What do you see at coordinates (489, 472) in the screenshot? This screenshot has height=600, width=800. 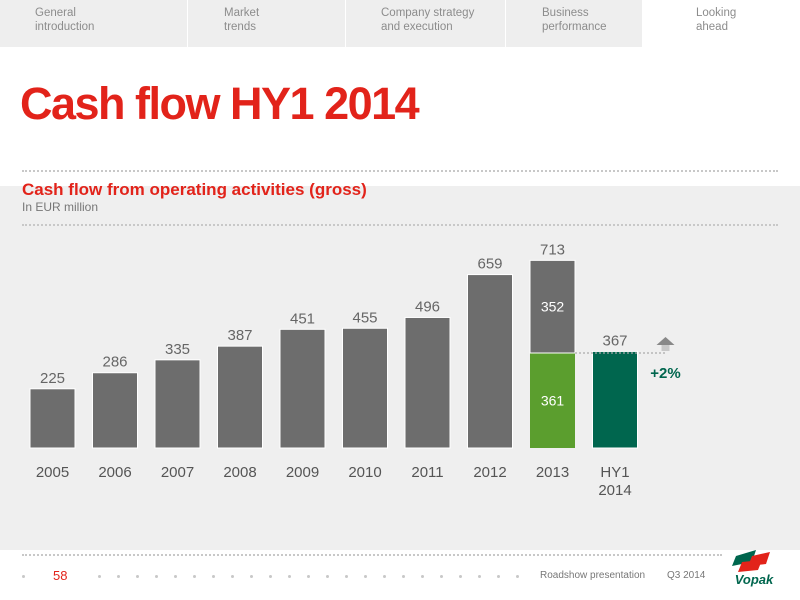 I see `x-tick-label-2012: 2012` at bounding box center [489, 472].